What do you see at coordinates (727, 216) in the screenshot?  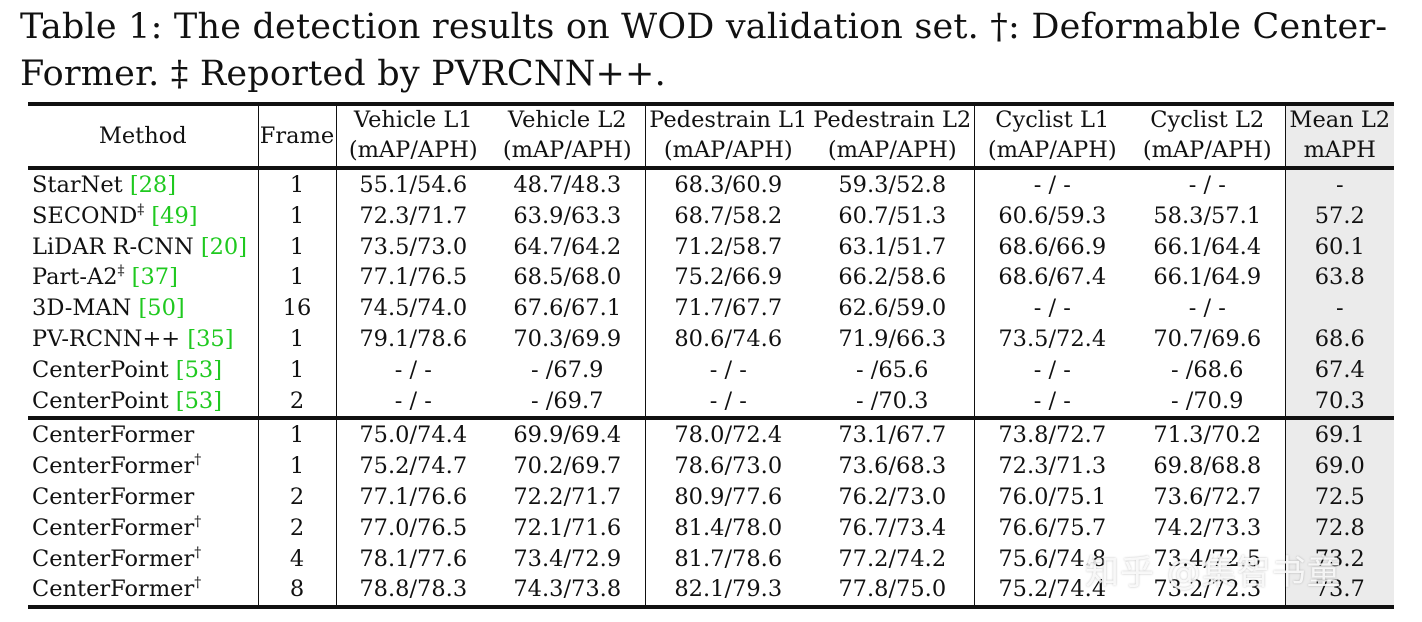 I see `pedestrain-l1-cell: 68.7/58.2` at bounding box center [727, 216].